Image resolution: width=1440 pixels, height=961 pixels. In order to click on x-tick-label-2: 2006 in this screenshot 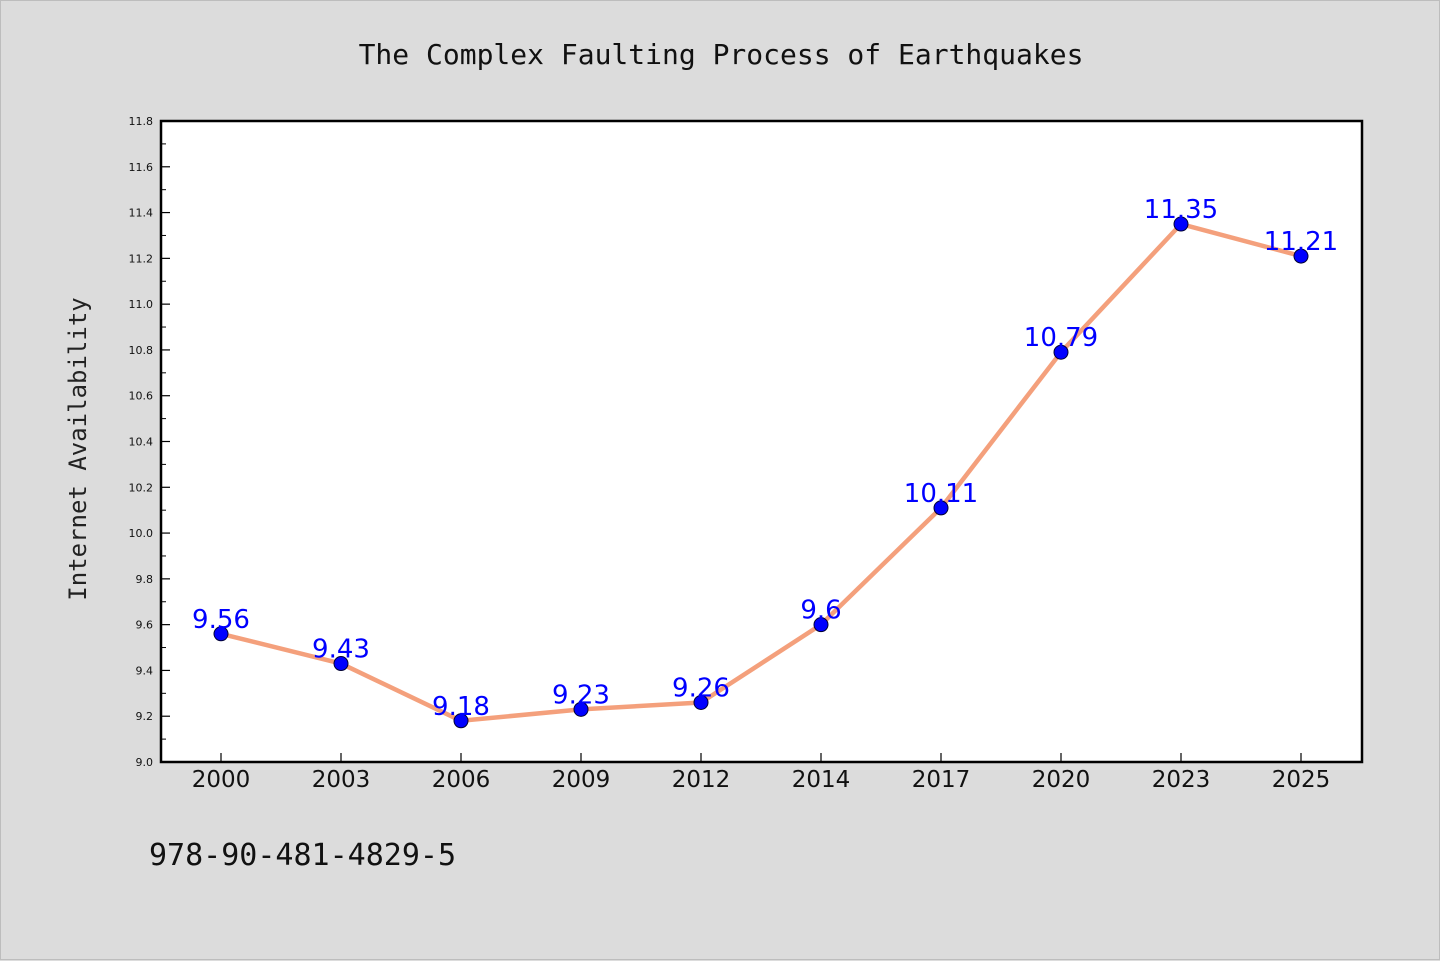, I will do `click(461, 780)`.